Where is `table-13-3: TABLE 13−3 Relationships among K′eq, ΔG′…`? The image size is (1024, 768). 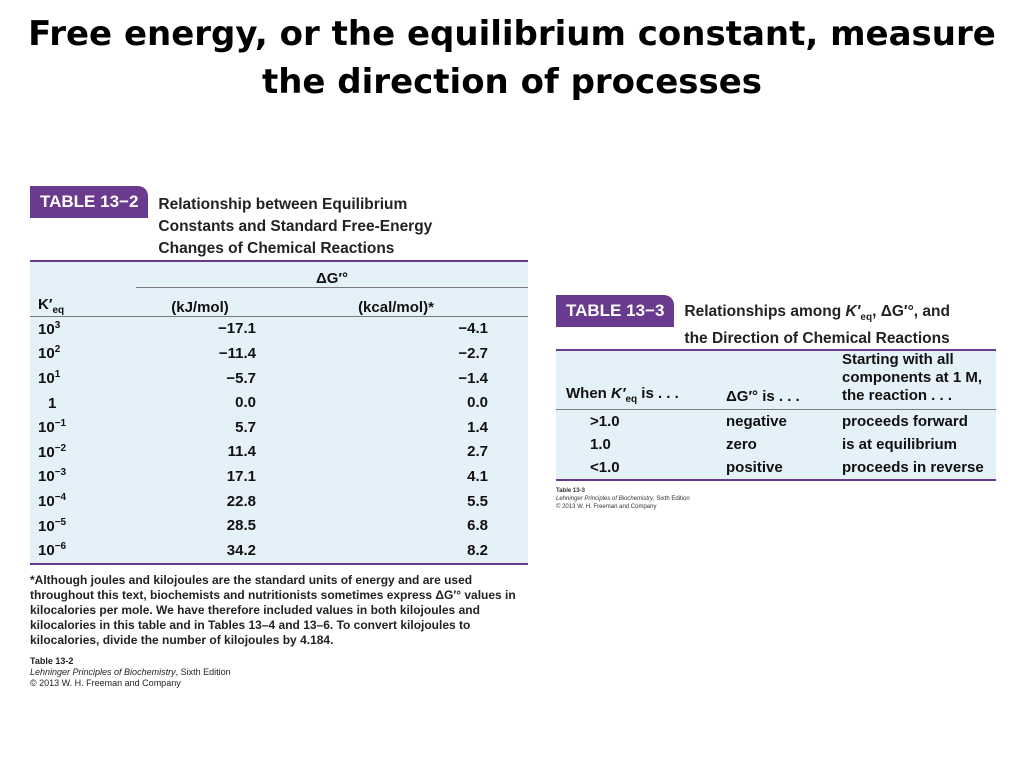
table-13-3: TABLE 13−3 Relationships among K′eq, ΔG′… is located at coordinates (776, 403).